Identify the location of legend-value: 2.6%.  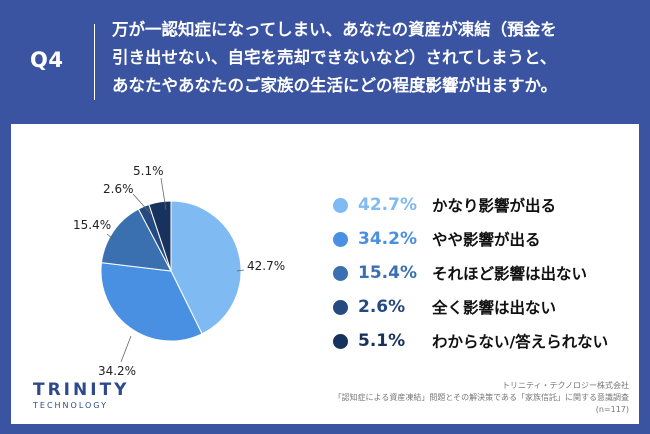
(382, 307).